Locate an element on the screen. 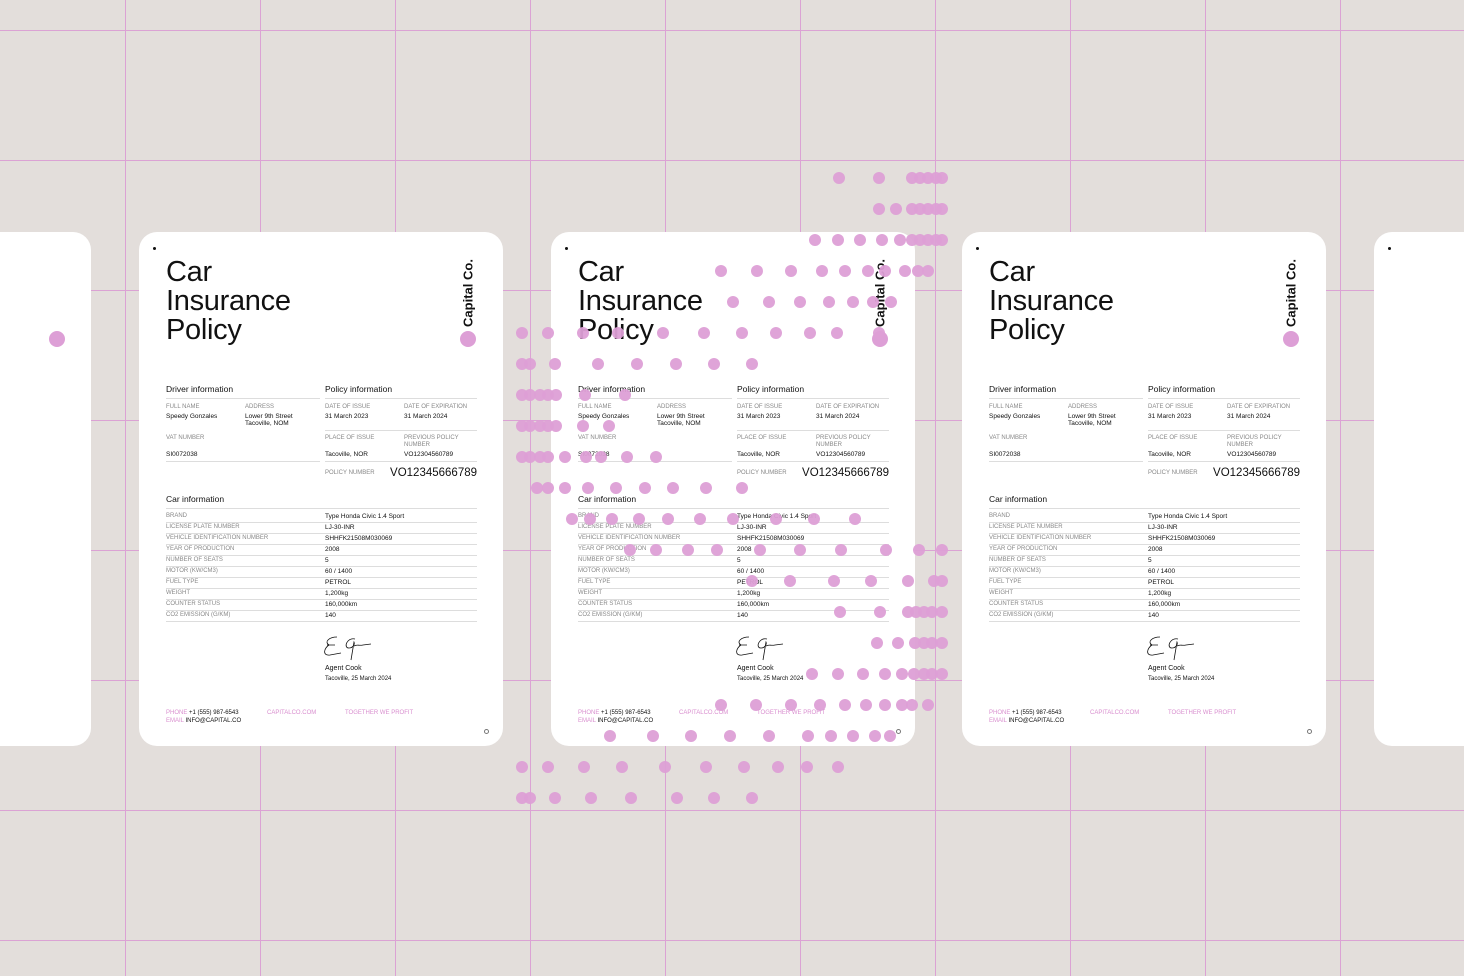 This screenshot has width=1464, height=976. policy-number-label: POLICY NUMBER is located at coordinates (1173, 473).